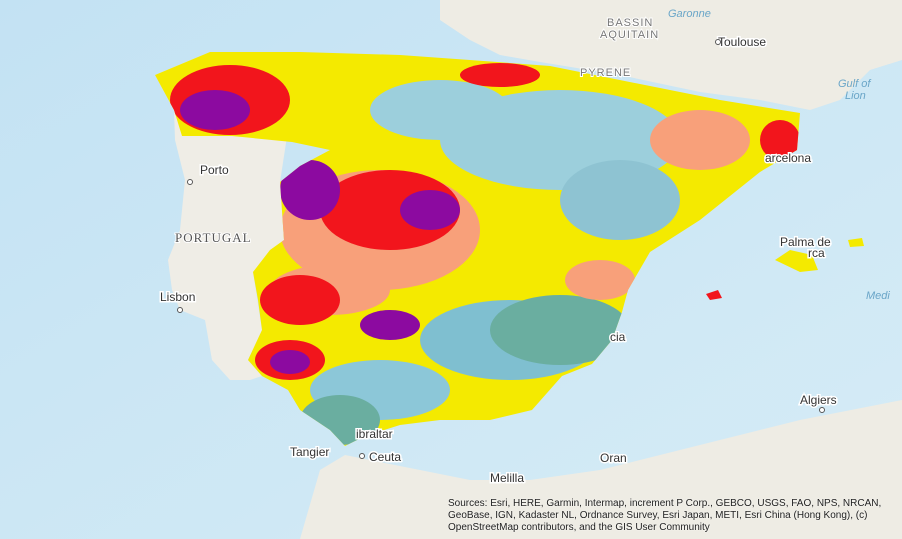 Image resolution: width=902 pixels, height=539 pixels. I want to click on sea-label: Lion, so click(855, 96).